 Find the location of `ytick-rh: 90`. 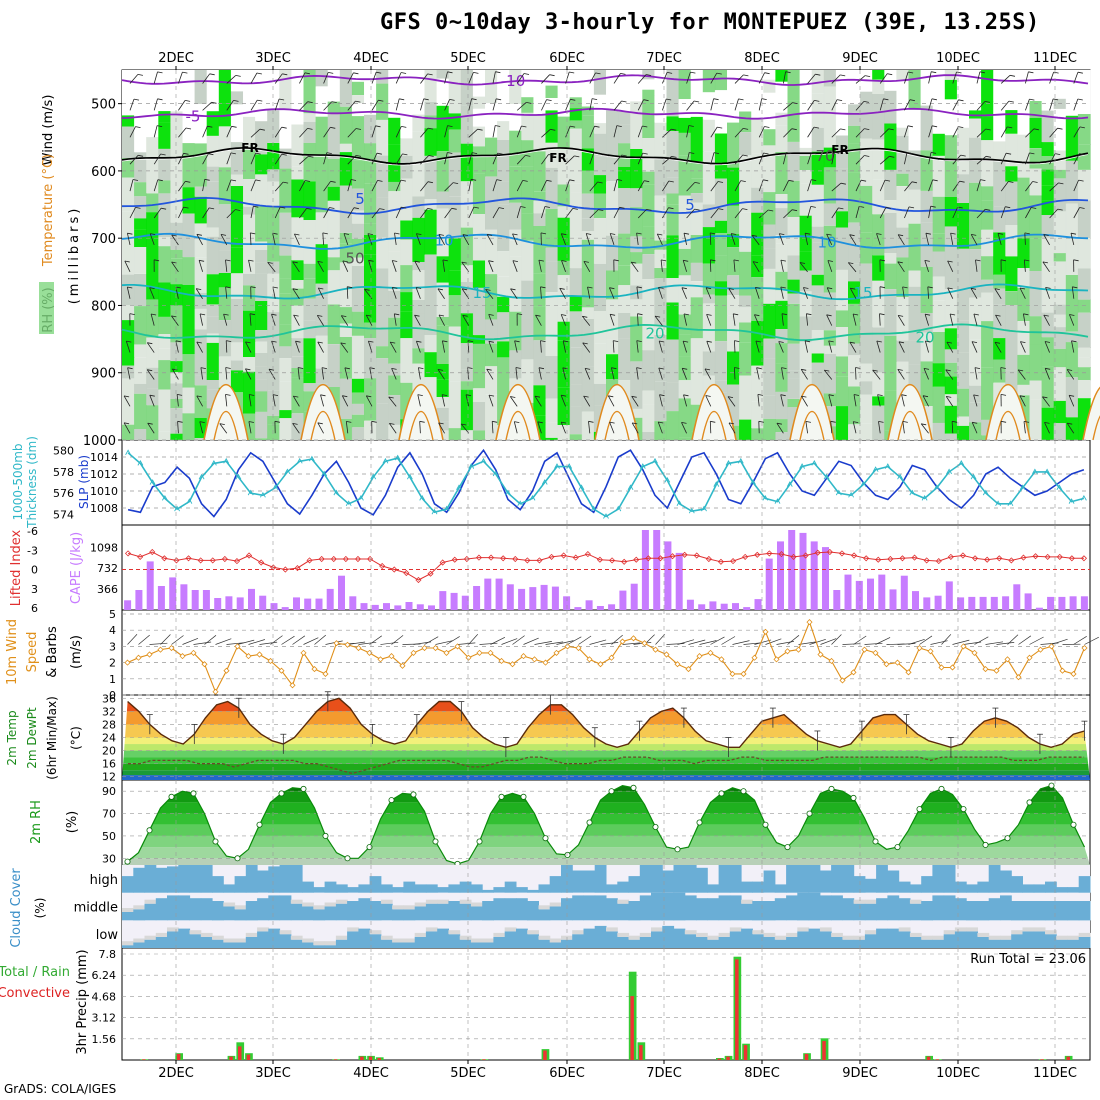

ytick-rh: 90 is located at coordinates (109, 791).